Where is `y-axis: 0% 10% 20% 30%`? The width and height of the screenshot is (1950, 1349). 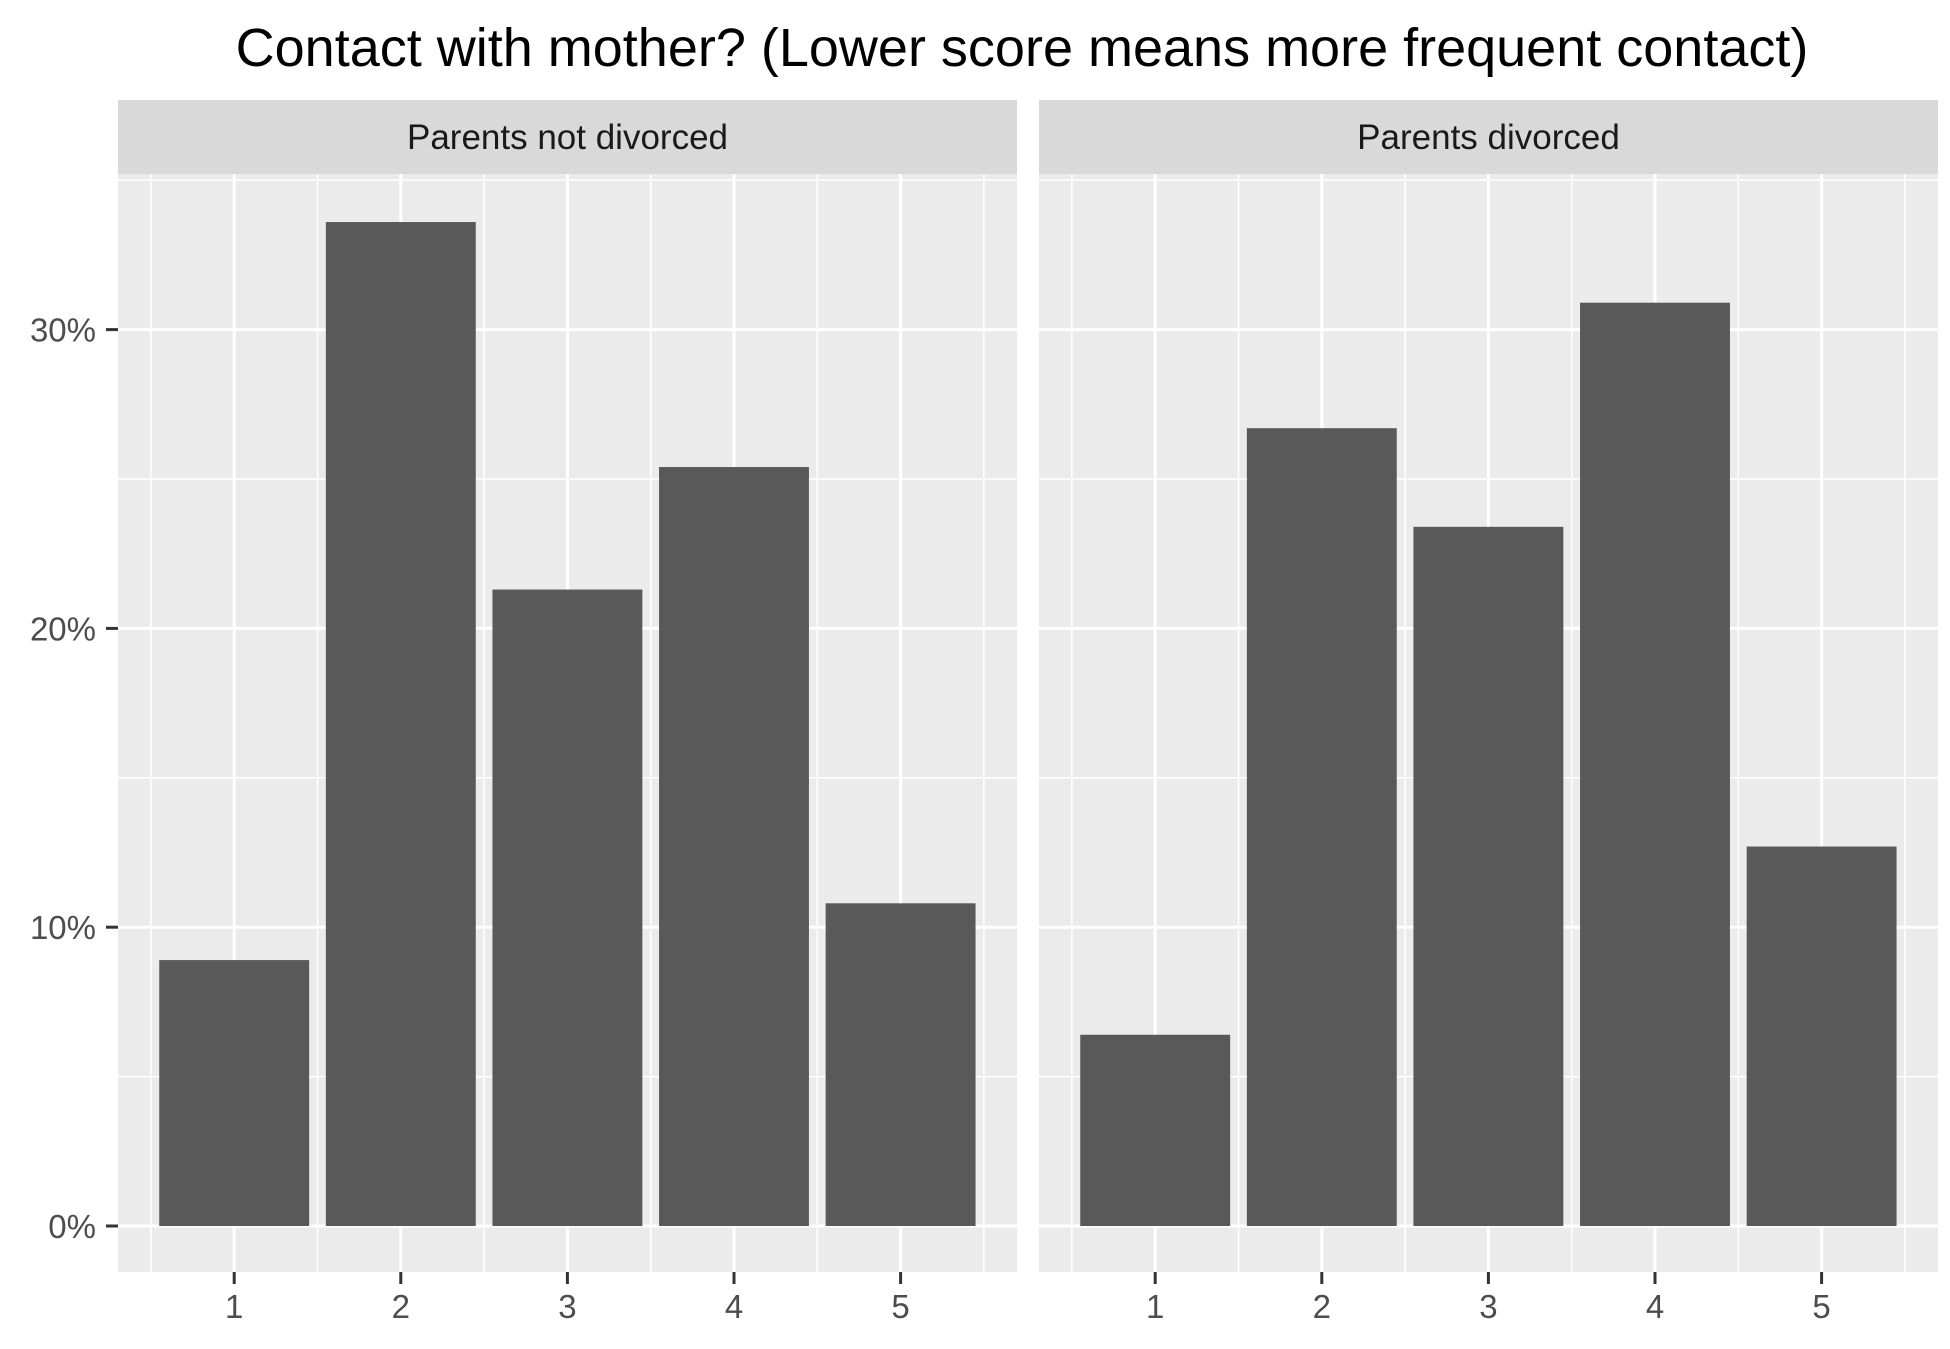
y-axis: 0% 10% 20% 30% is located at coordinates (74, 778).